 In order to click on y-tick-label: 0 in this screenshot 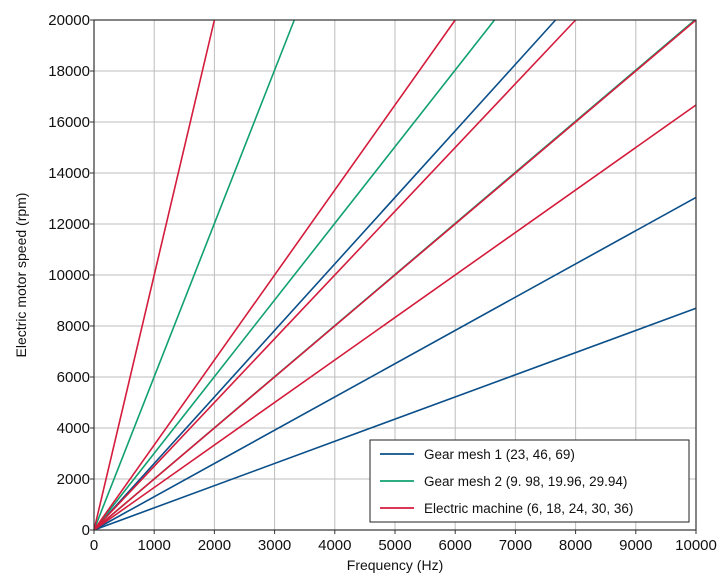, I will do `click(86, 530)`.